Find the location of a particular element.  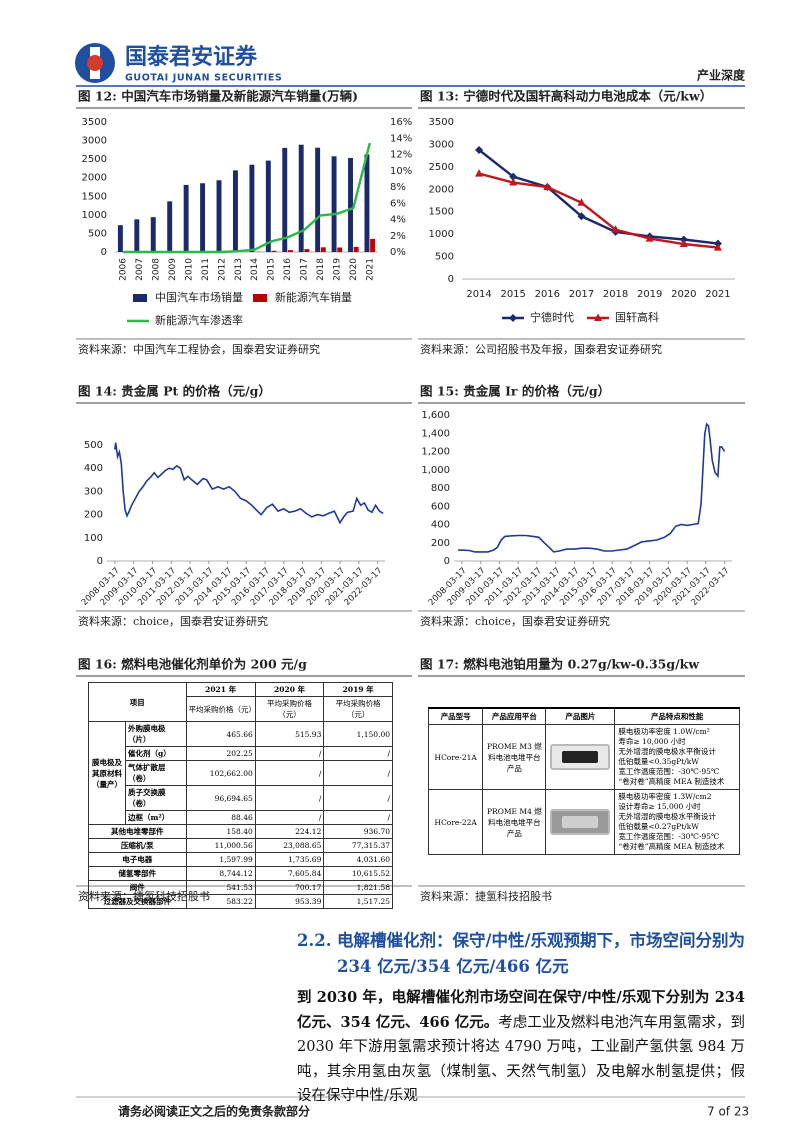

table-row: 其他电堆零部件 158.40 224.12 936.70 is located at coordinates (240, 831).